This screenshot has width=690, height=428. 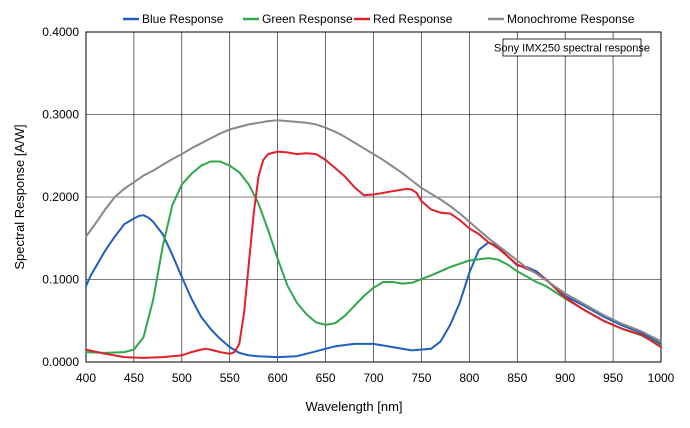 What do you see at coordinates (86, 378) in the screenshot?
I see `x-tick-label: 400` at bounding box center [86, 378].